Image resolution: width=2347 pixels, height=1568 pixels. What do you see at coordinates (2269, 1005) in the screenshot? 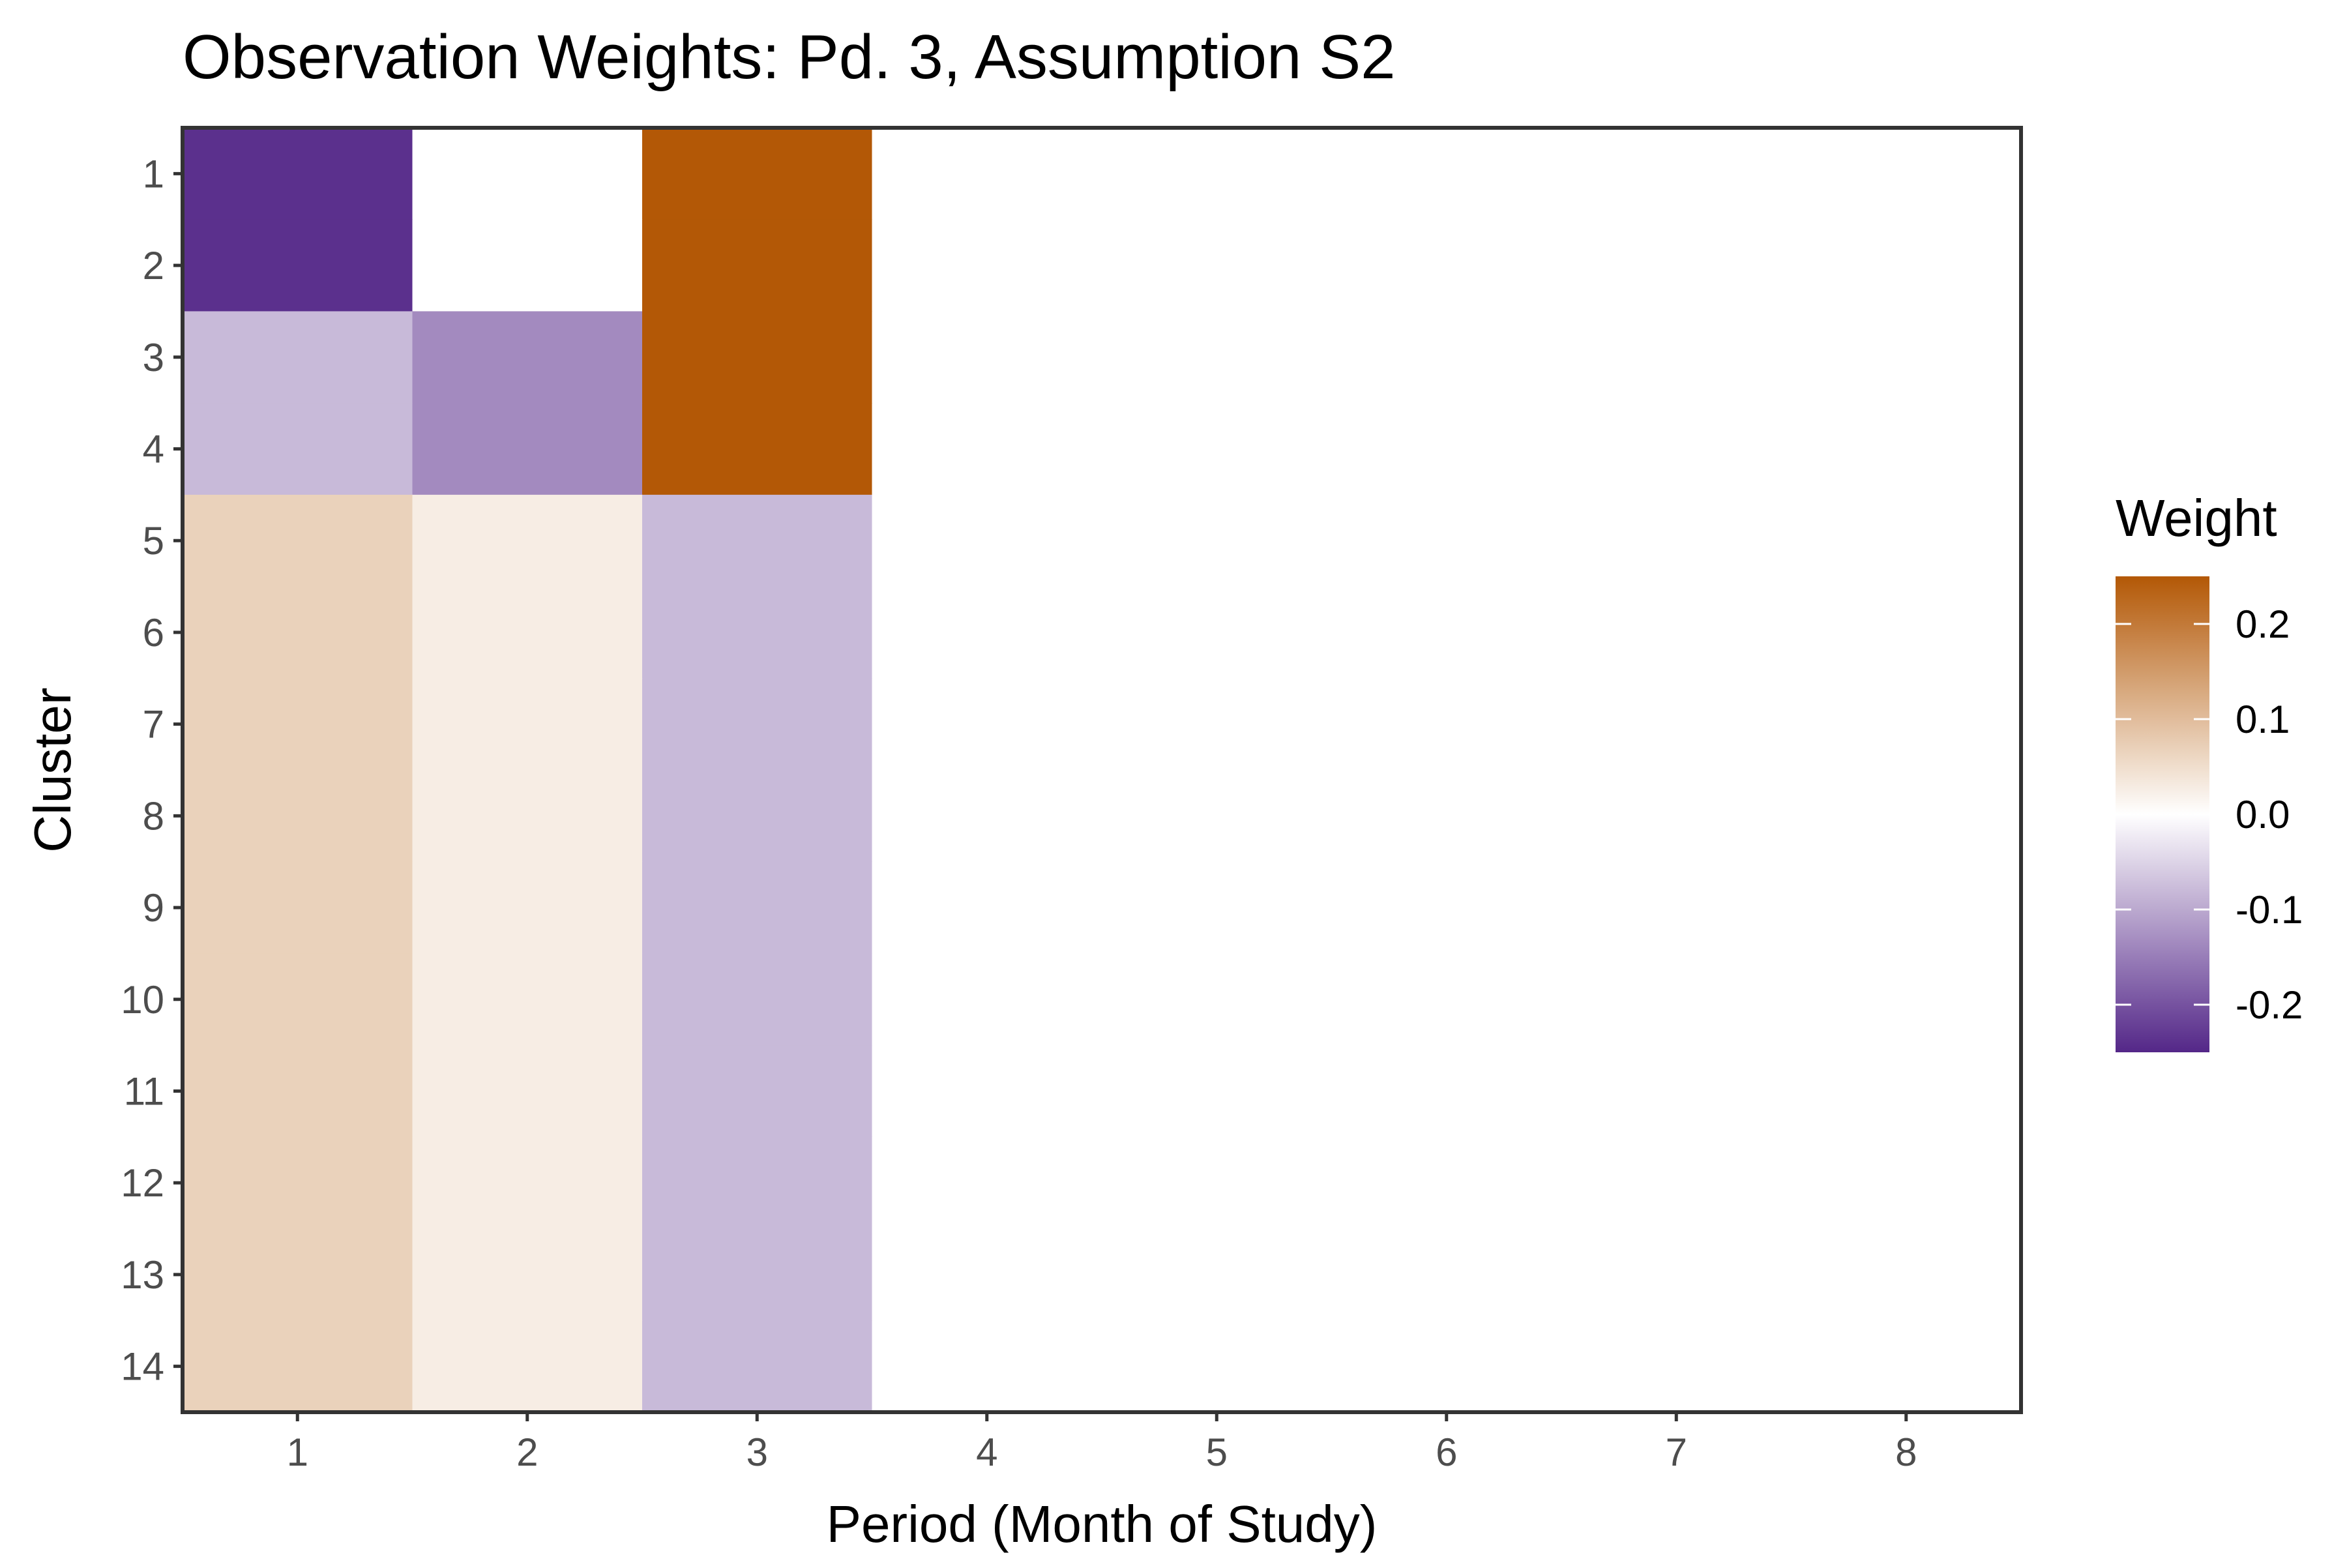
I see `legend-tick-label: -0.2` at bounding box center [2269, 1005].